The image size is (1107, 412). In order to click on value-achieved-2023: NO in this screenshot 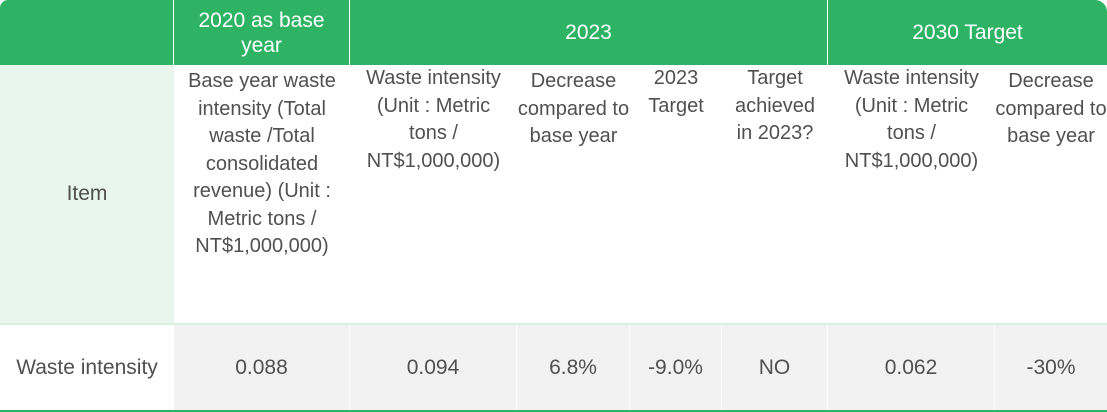, I will do `click(774, 367)`.